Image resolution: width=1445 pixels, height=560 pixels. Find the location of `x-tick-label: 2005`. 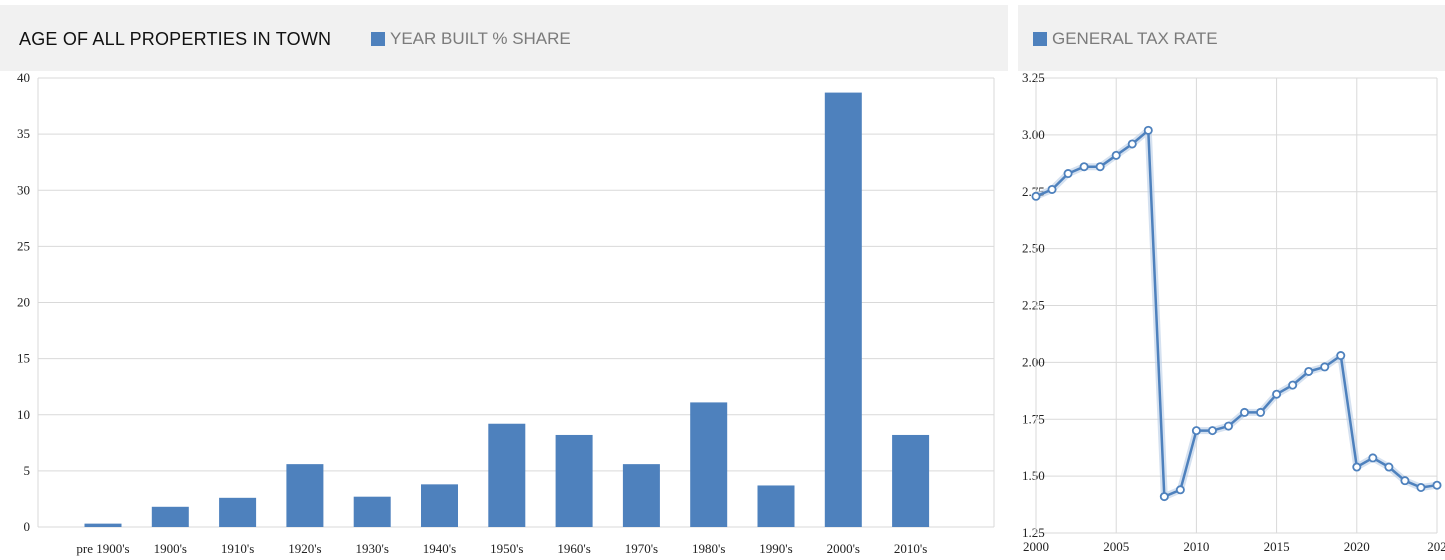

x-tick-label: 2005 is located at coordinates (1116, 546).